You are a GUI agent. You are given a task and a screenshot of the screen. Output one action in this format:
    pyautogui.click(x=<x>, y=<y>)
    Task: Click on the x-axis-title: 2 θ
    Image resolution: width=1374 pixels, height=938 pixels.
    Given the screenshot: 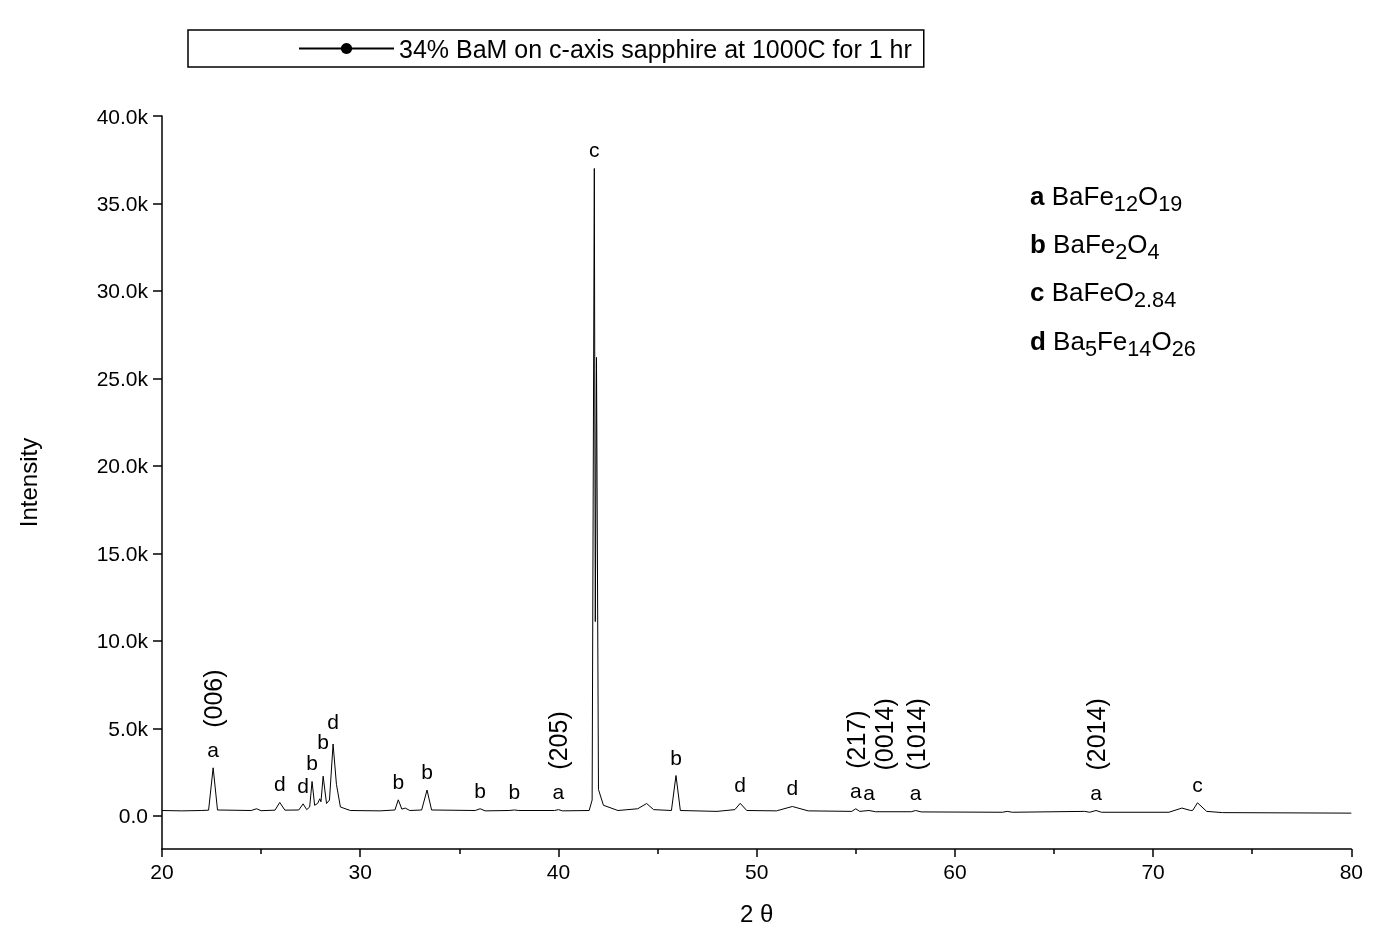 What is the action you would take?
    pyautogui.click(x=756, y=913)
    